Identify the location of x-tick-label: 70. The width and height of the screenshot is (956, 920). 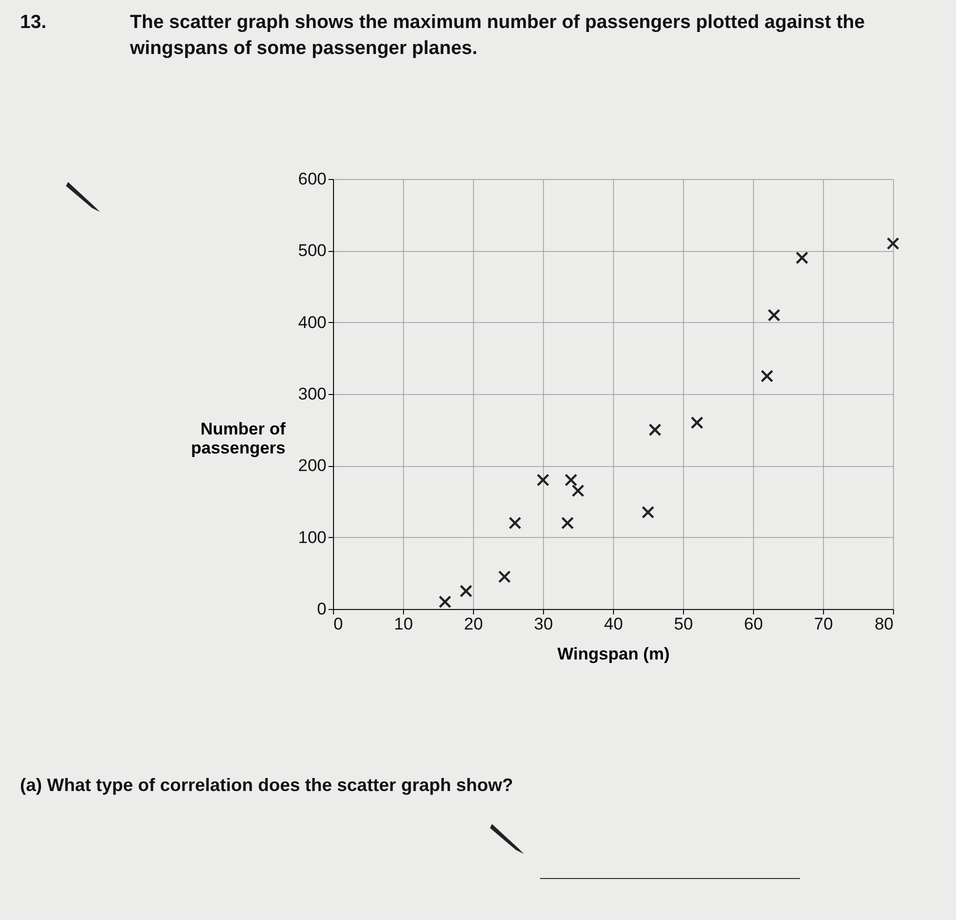
(823, 624).